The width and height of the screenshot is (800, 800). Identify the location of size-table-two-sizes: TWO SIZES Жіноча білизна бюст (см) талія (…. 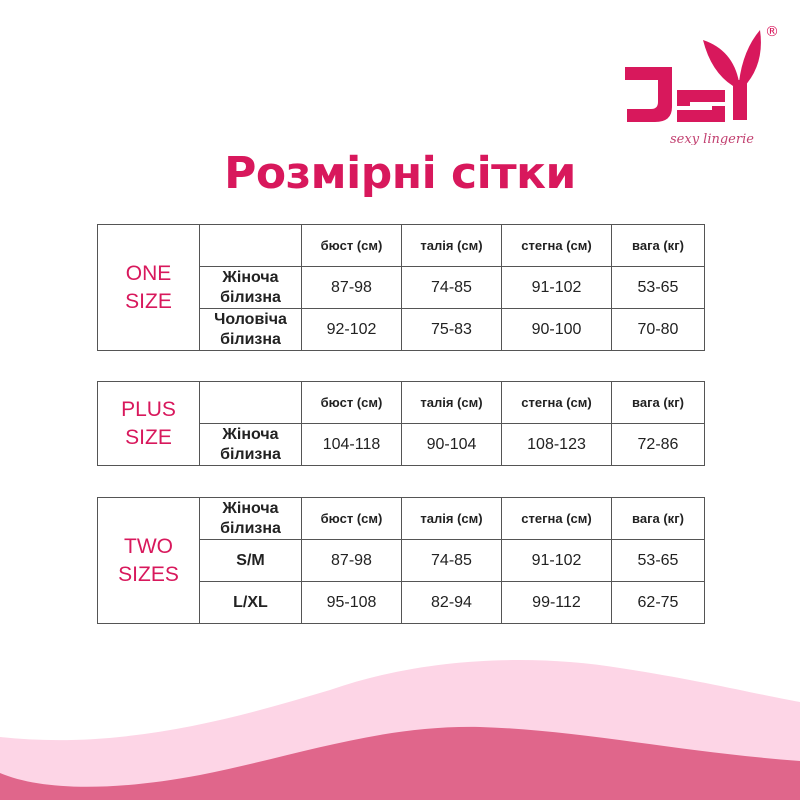
(401, 560).